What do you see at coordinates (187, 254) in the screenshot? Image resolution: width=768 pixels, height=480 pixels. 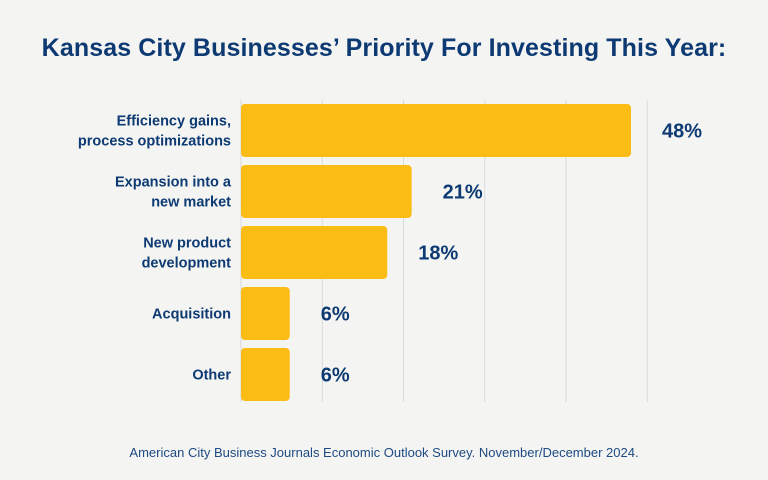 I see `category-label: New product development` at bounding box center [187, 254].